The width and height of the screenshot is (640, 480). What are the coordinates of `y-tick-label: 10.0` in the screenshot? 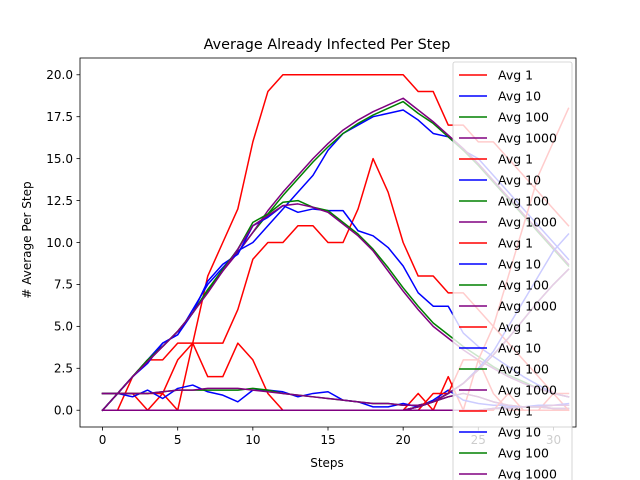 It's located at (59, 243).